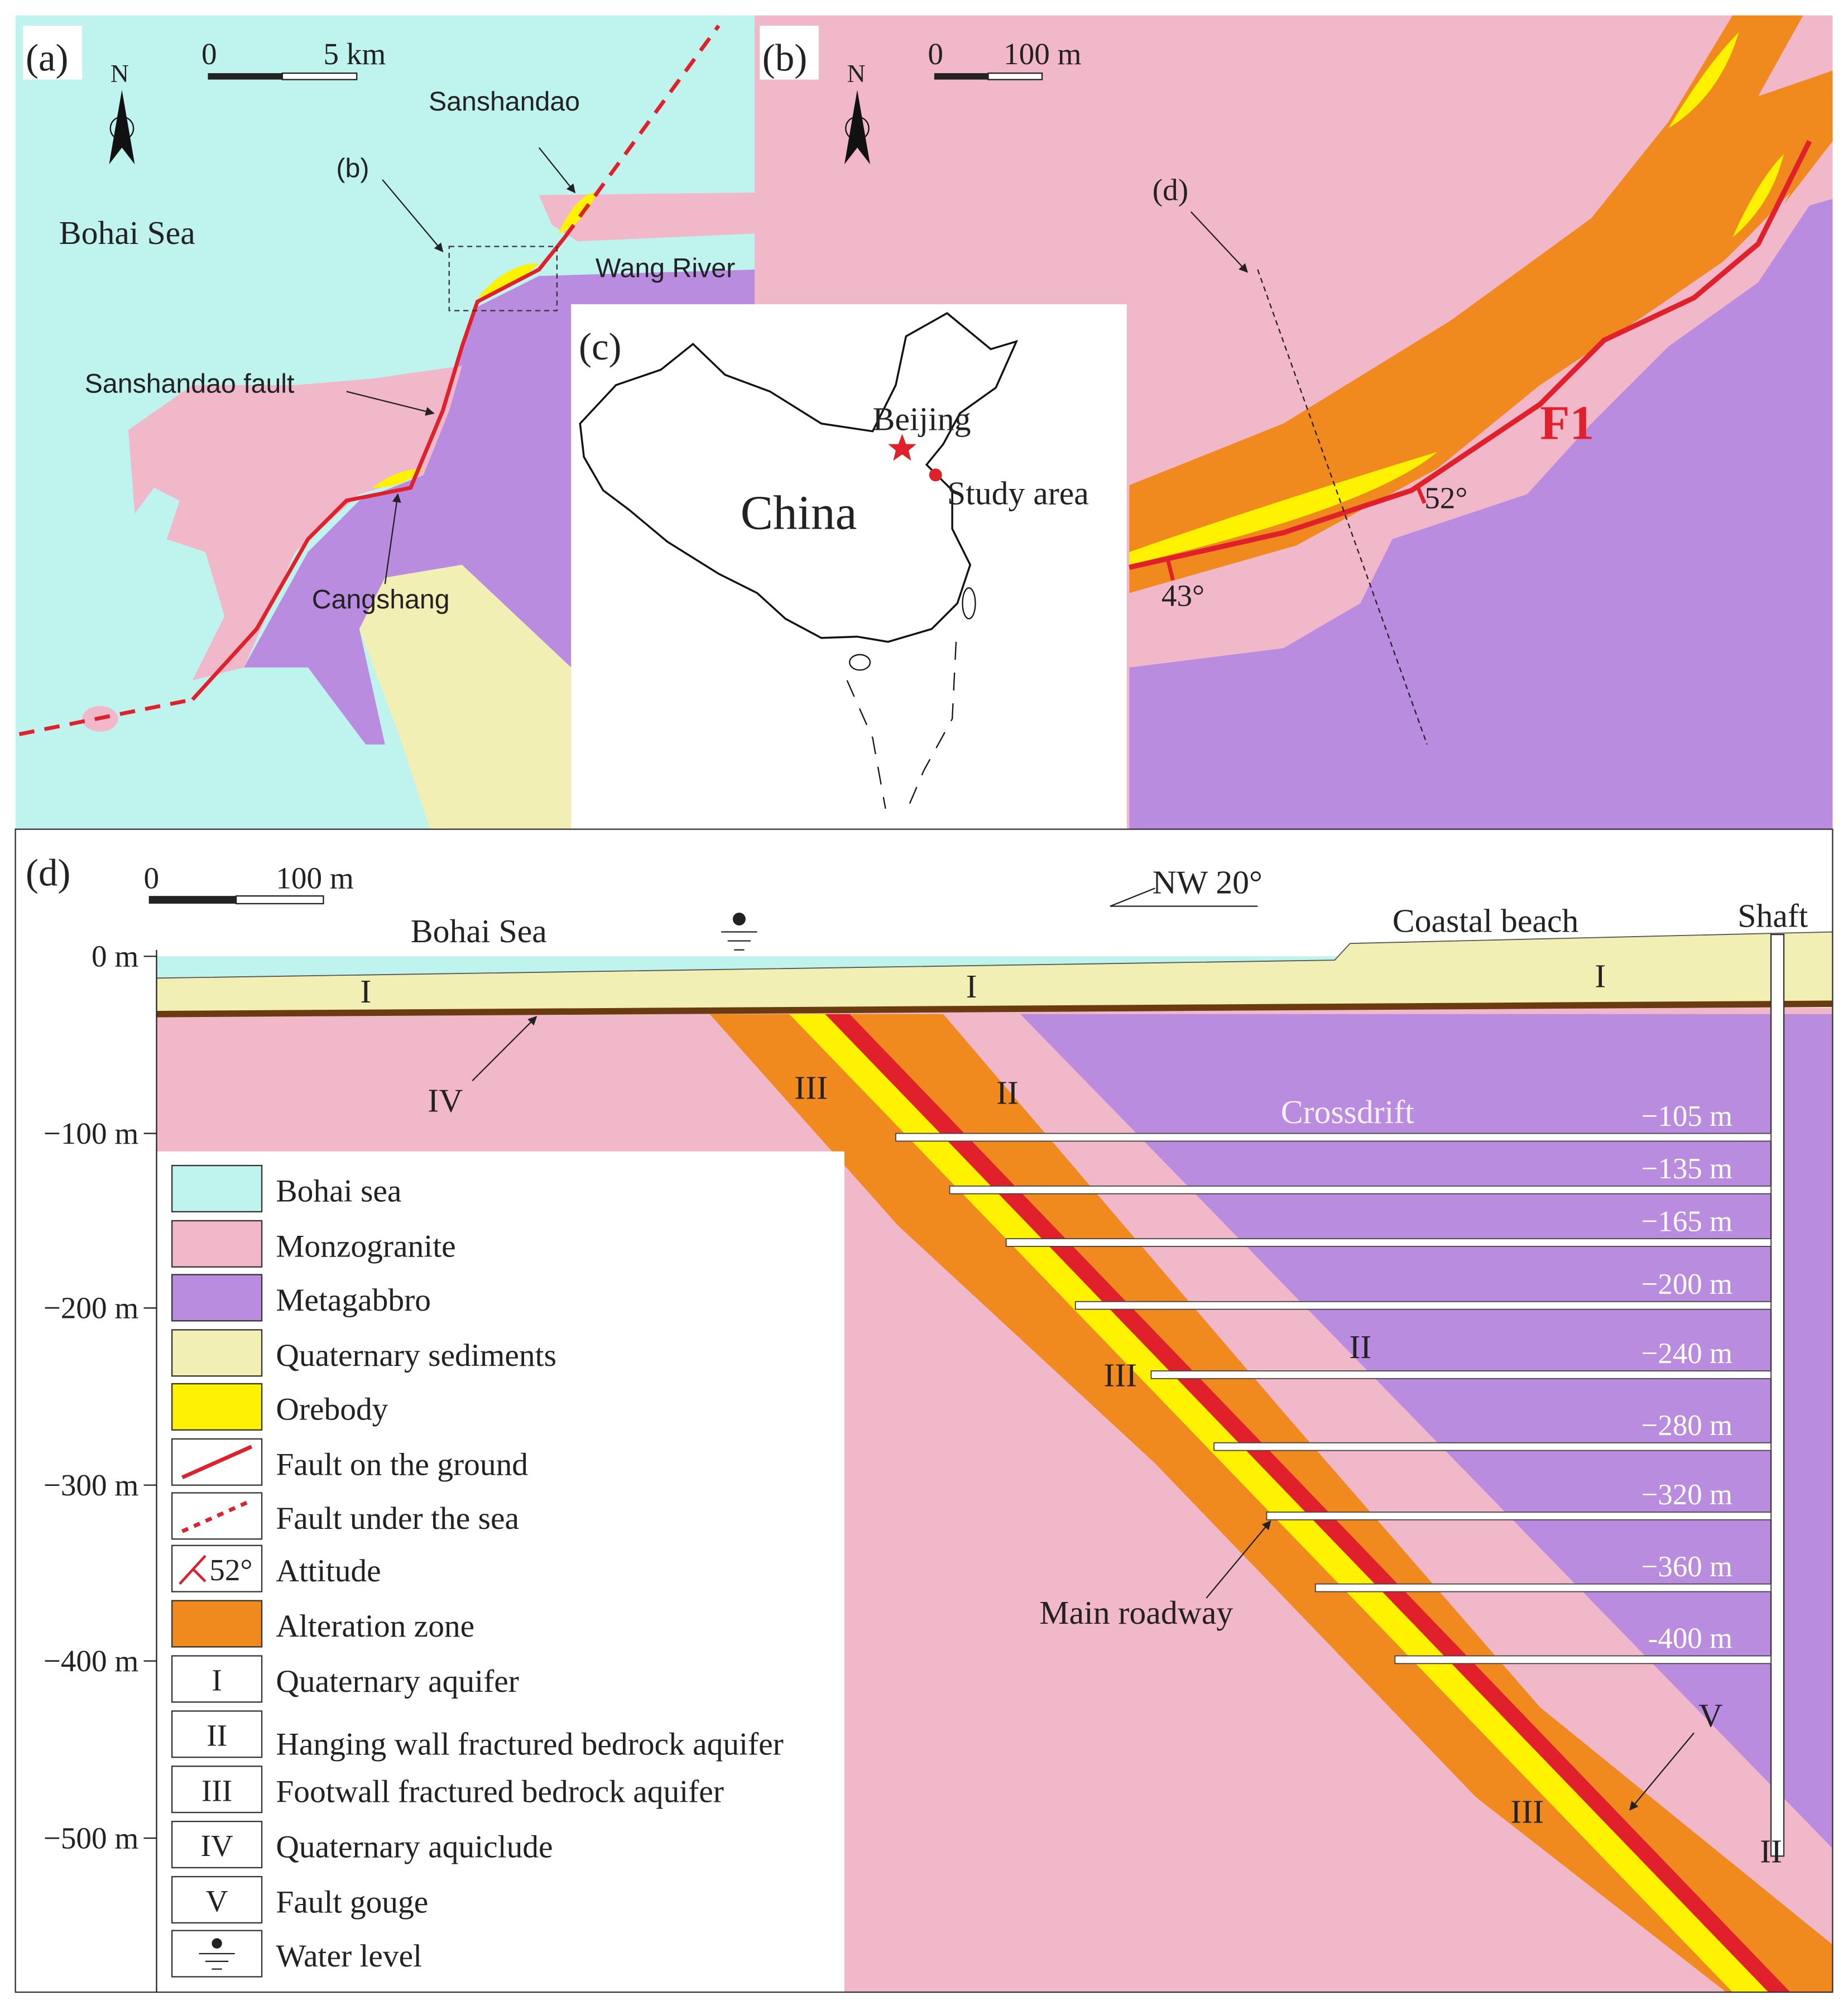 This screenshot has height=2005, width=1848. Describe the element at coordinates (994, 1009) in the screenshot. I see `aquiclude` at that location.